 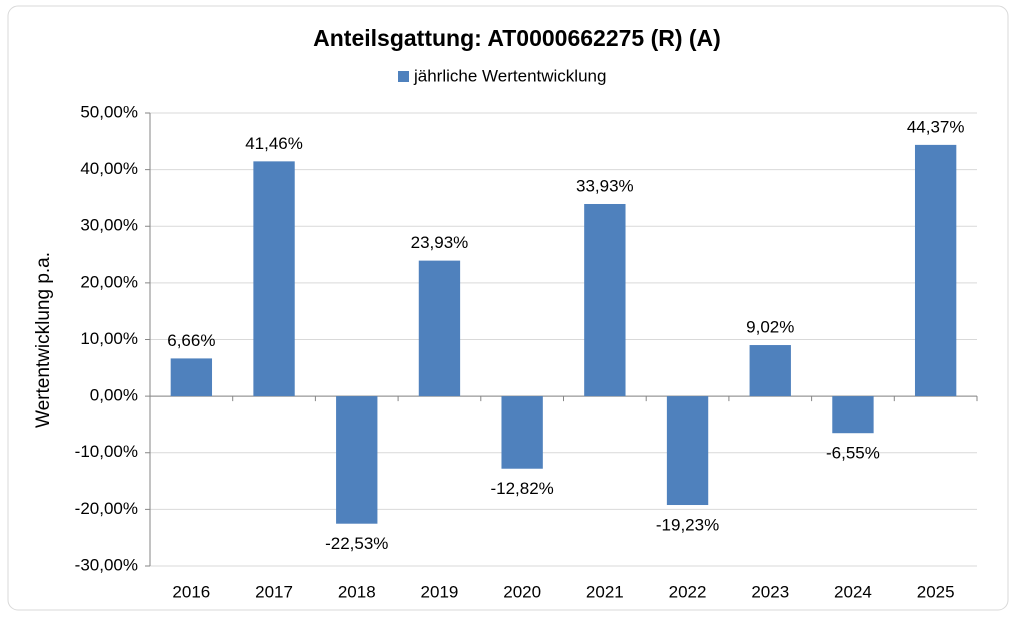 What do you see at coordinates (357, 591) in the screenshot?
I see `x-tick-label: 2018` at bounding box center [357, 591].